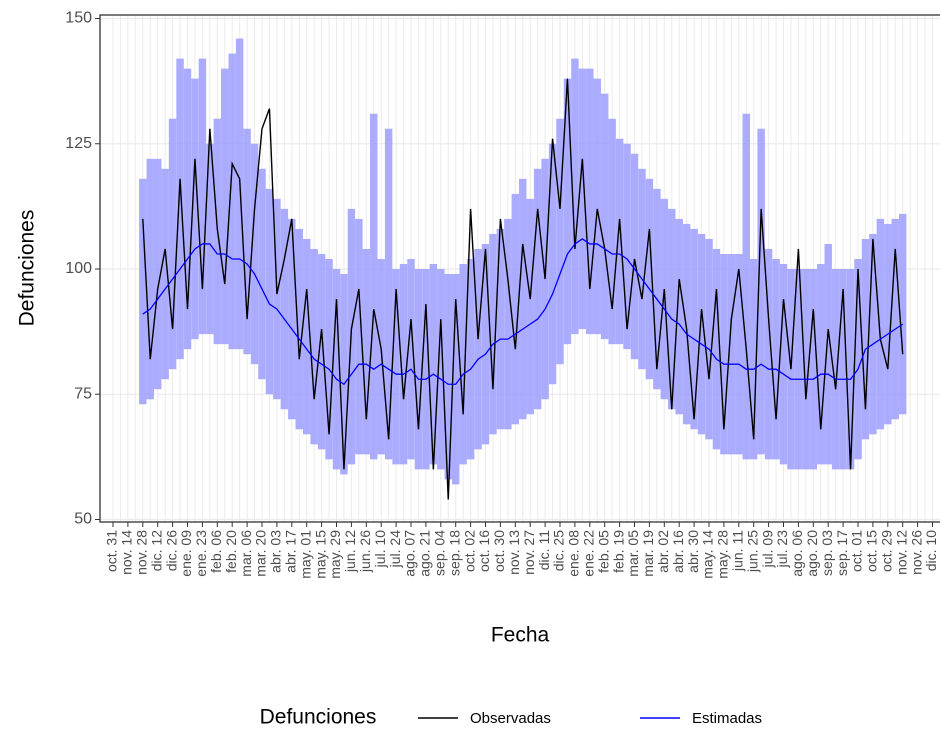 Image resolution: width=940 pixels, height=731 pixels. Describe the element at coordinates (603, 551) in the screenshot. I see `x-tick-label: feb. 05` at that location.